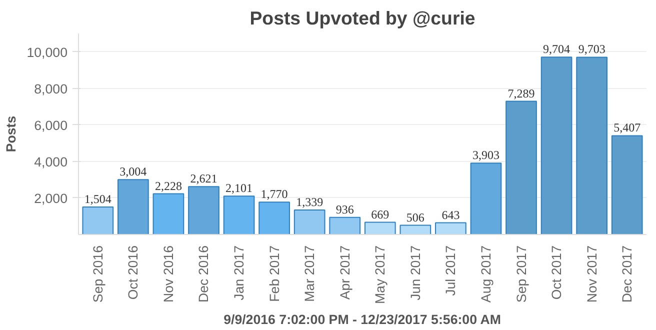 The image size is (656, 330). What do you see at coordinates (133, 272) in the screenshot?
I see `x-tick-label: Oct 2016` at bounding box center [133, 272].